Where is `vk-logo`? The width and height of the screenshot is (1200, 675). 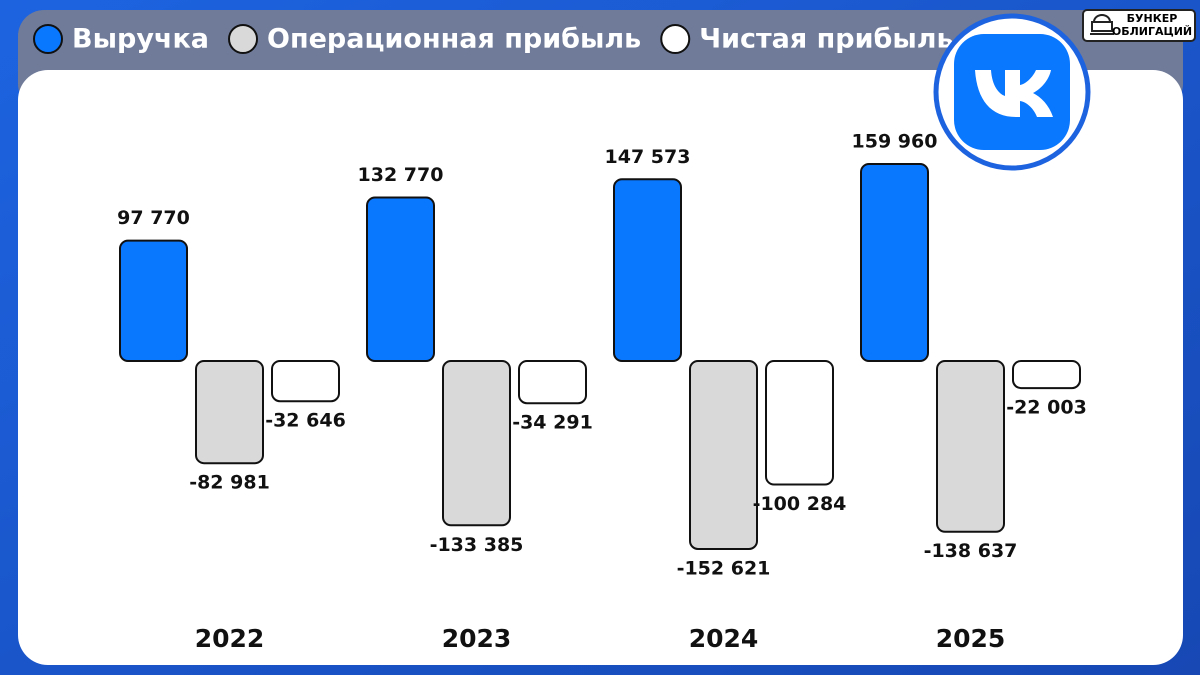 vk-logo is located at coordinates (1012, 92).